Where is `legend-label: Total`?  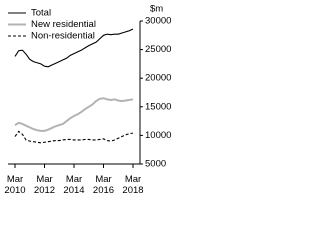
legend-label: Total is located at coordinates (41, 13).